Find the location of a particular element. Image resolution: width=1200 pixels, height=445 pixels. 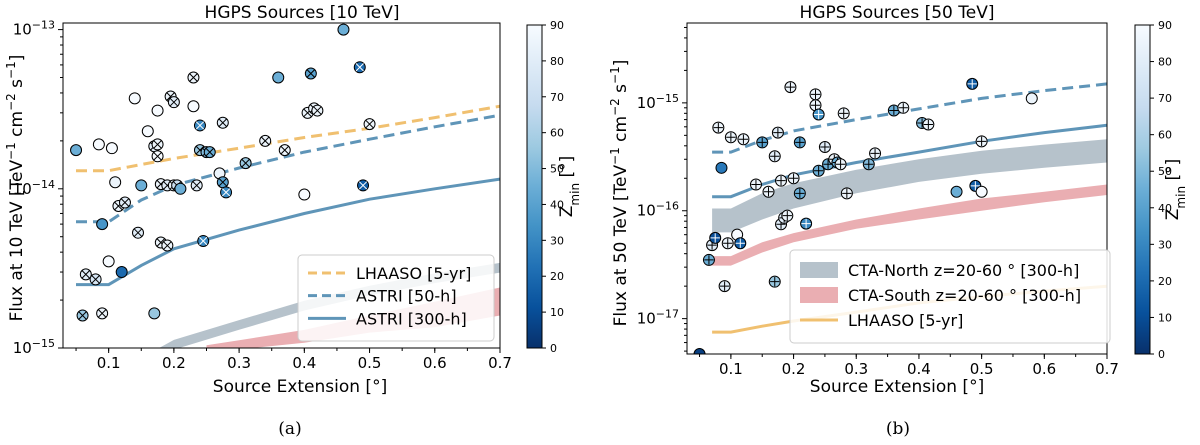

y-axis-label: Flux at 10 TeV [TeV−1 cm−2 s−1] is located at coordinates (15, 188).